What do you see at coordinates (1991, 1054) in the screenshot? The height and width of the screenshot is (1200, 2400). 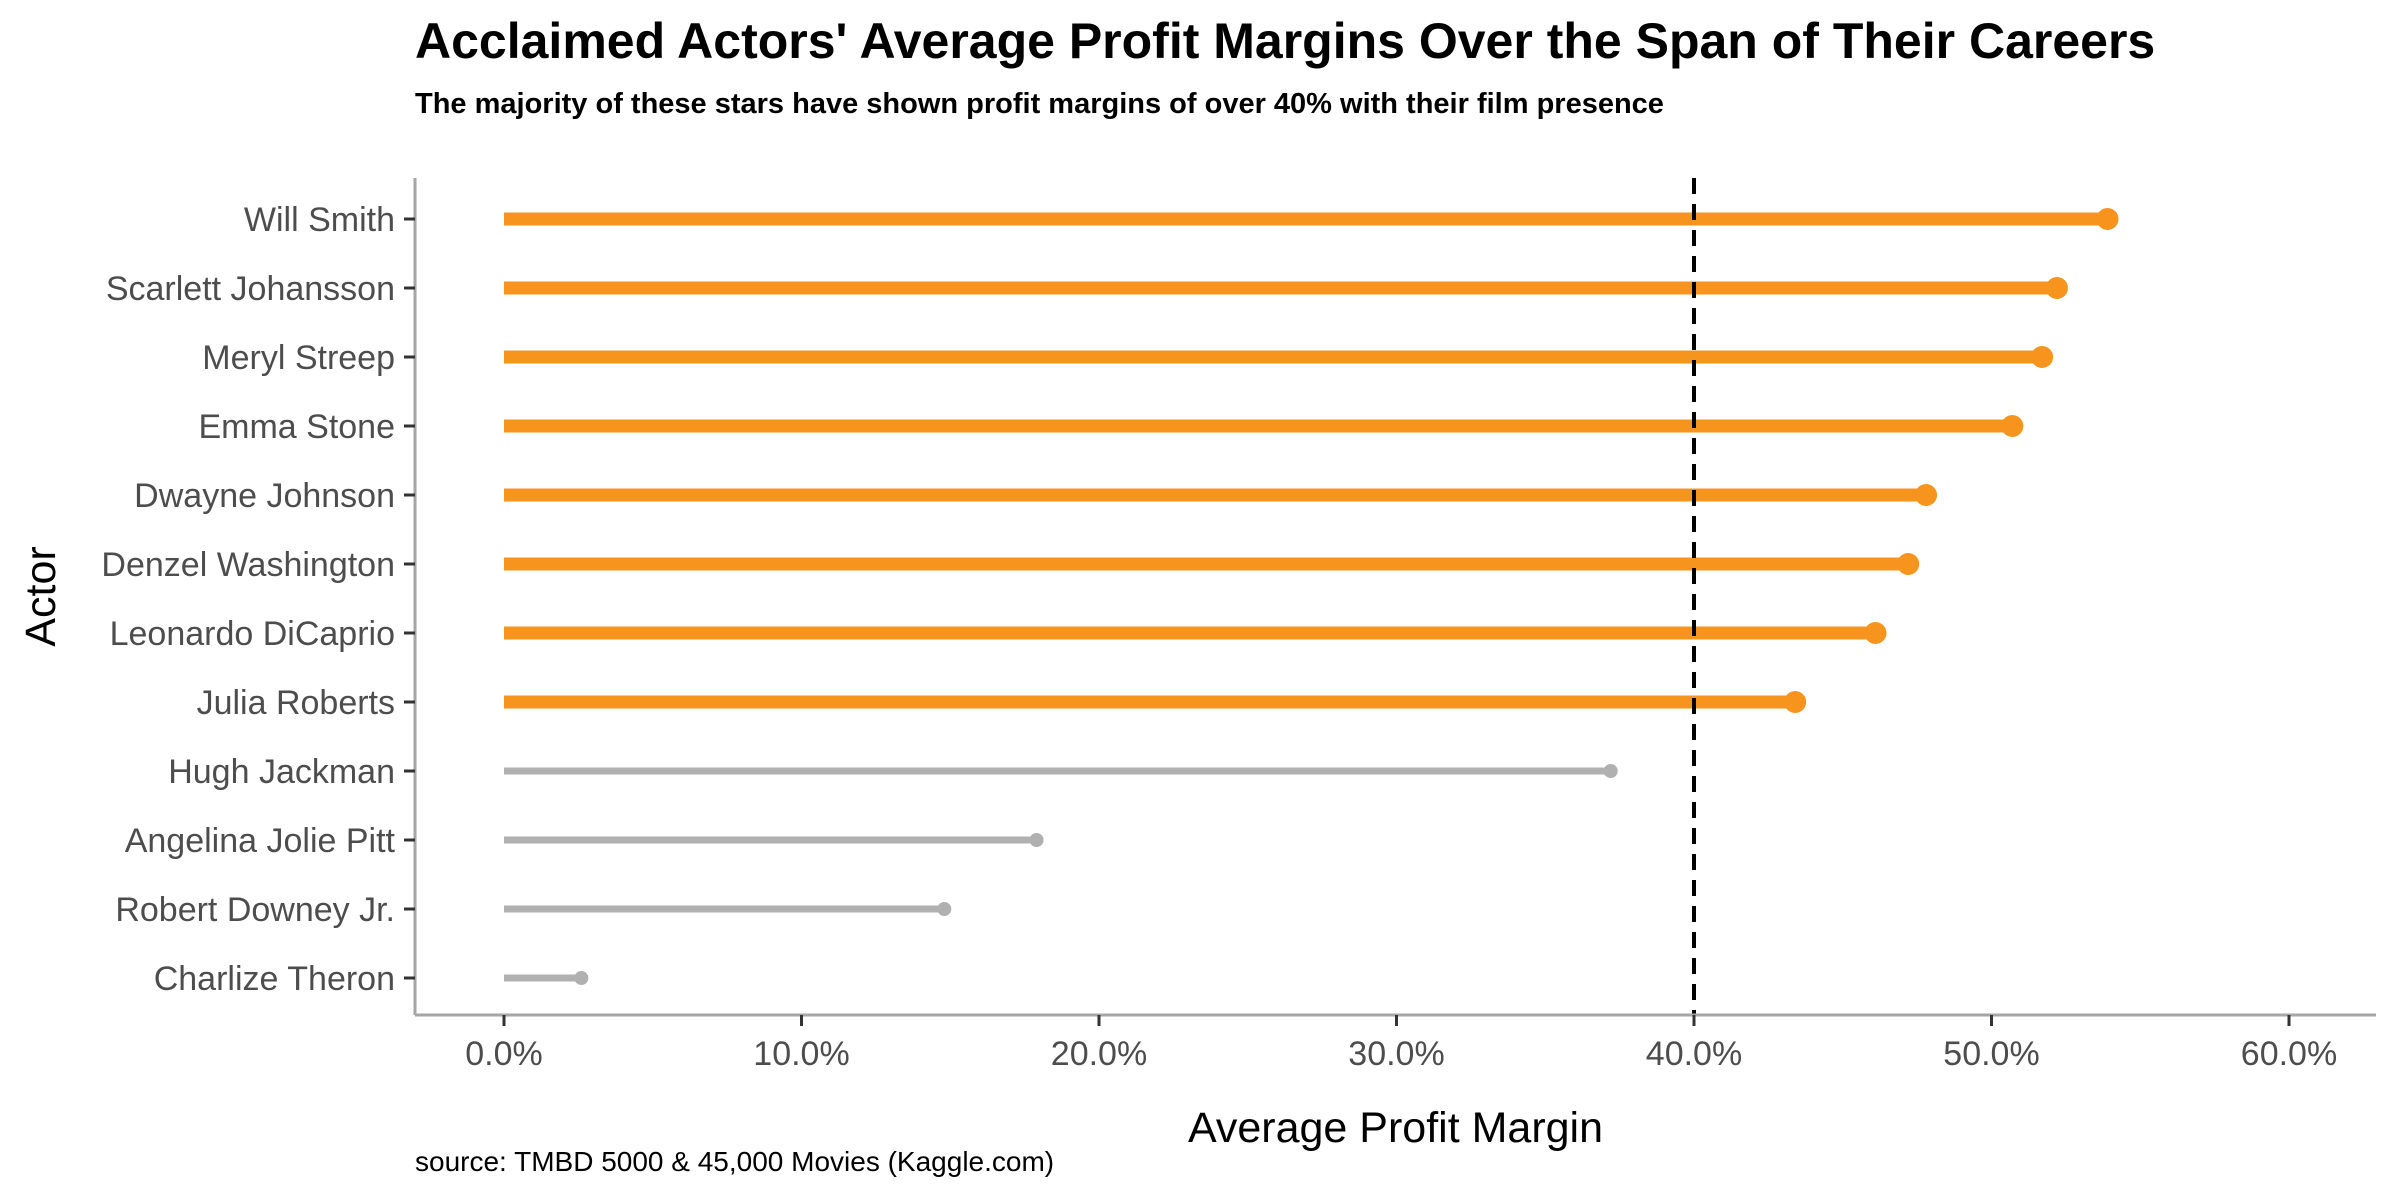 I see `x-tick-label-5: 50.0%` at bounding box center [1991, 1054].